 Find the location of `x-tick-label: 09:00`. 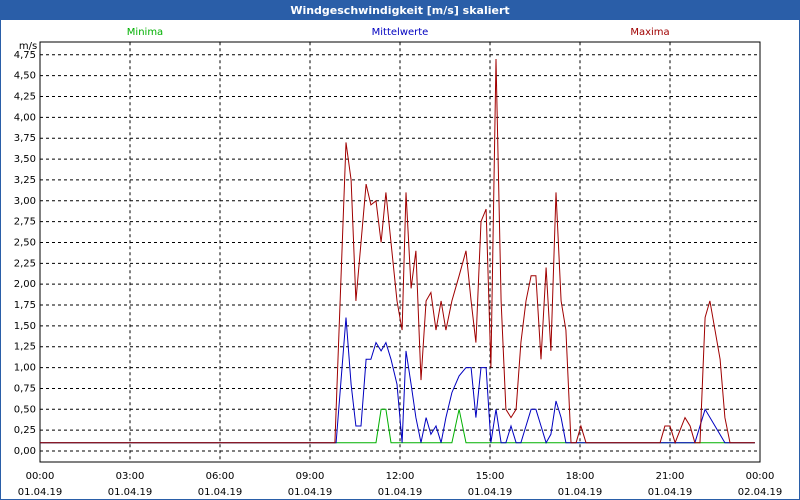

x-tick-label: 09:00 is located at coordinates (310, 476).